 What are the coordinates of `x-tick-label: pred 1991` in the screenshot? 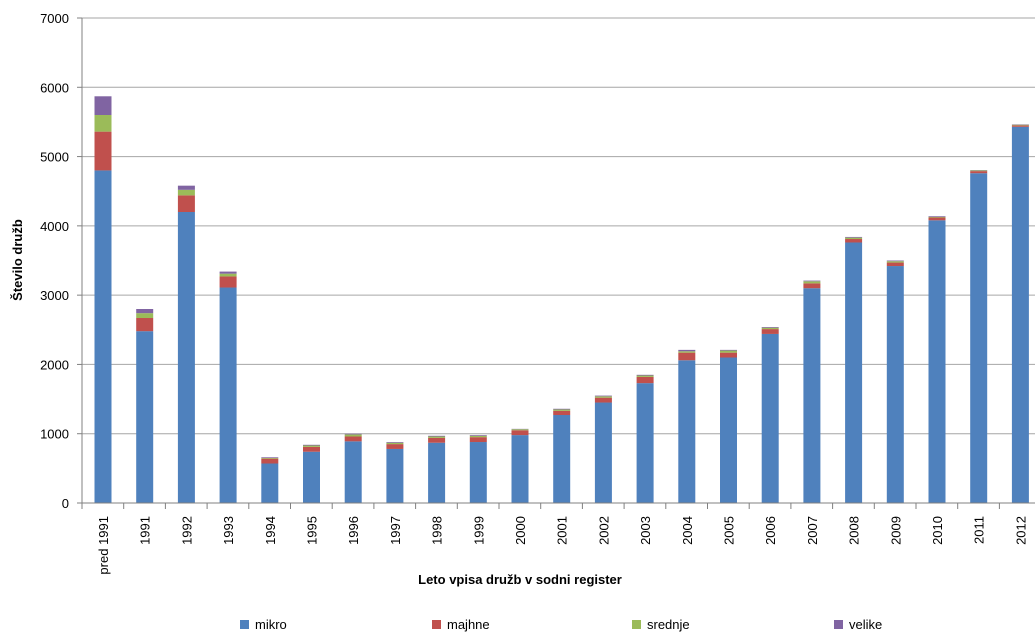 It's located at (103, 545).